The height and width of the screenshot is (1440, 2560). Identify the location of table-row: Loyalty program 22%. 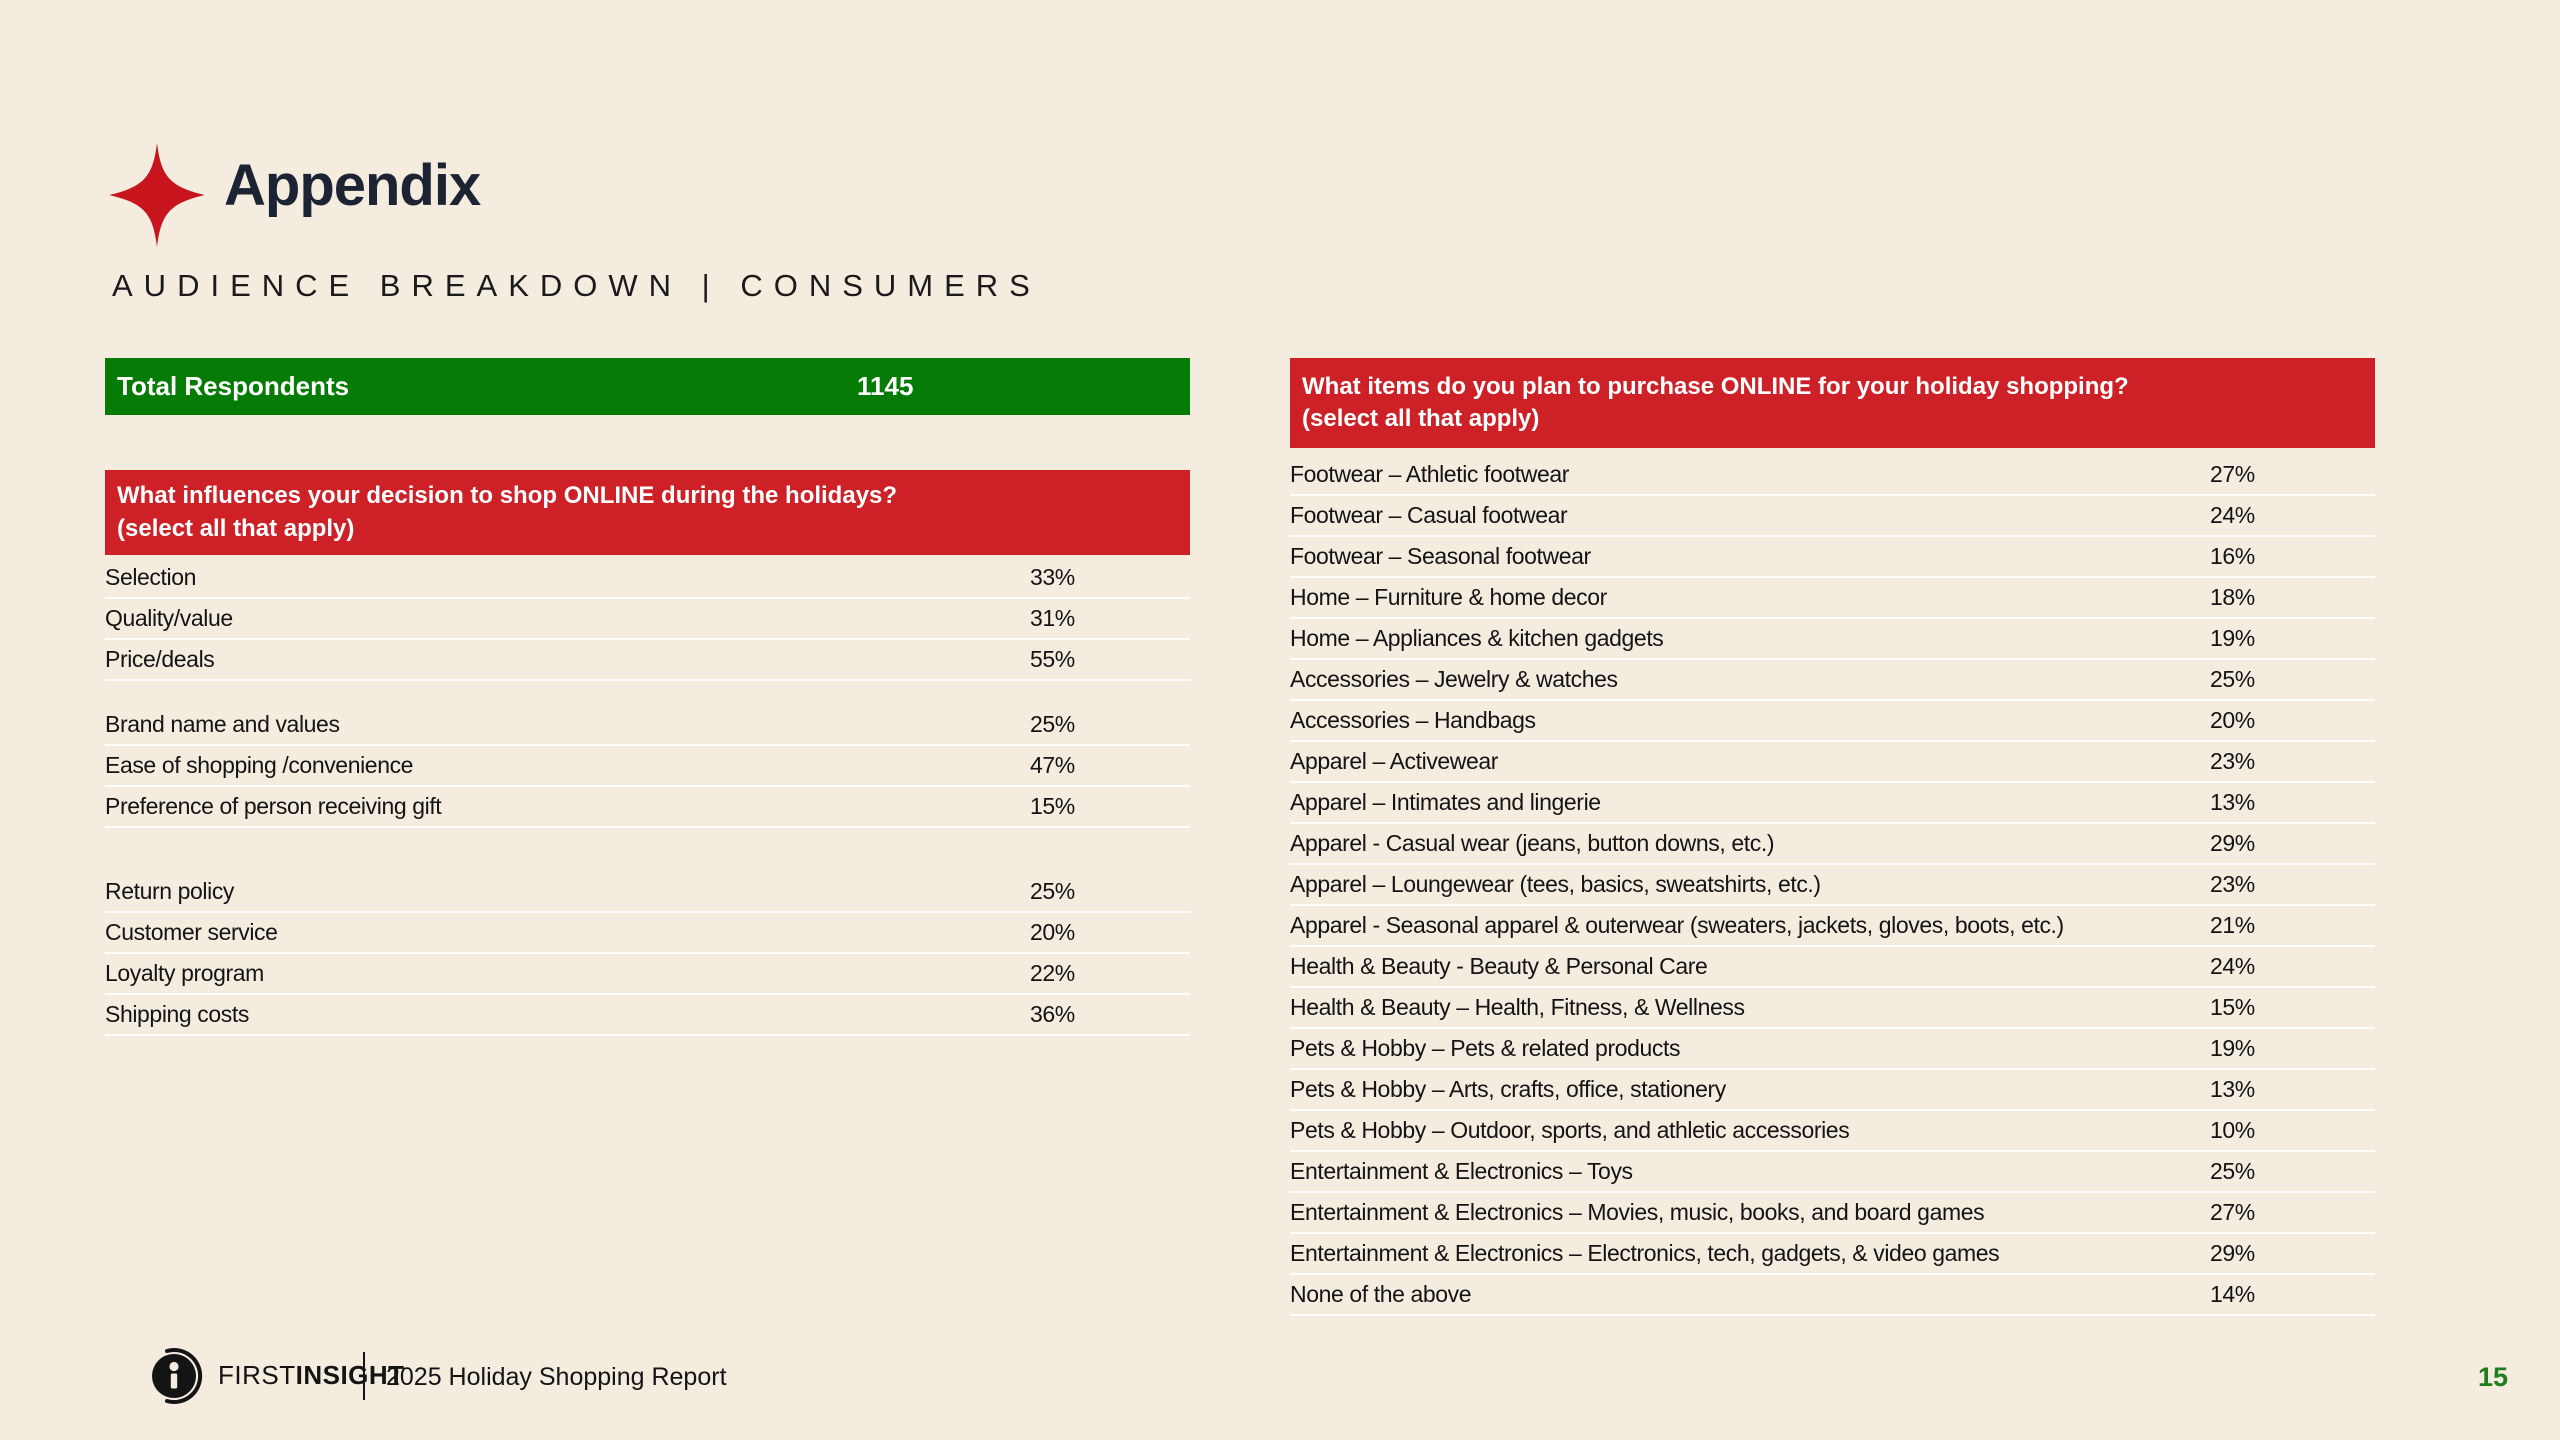
(647, 974).